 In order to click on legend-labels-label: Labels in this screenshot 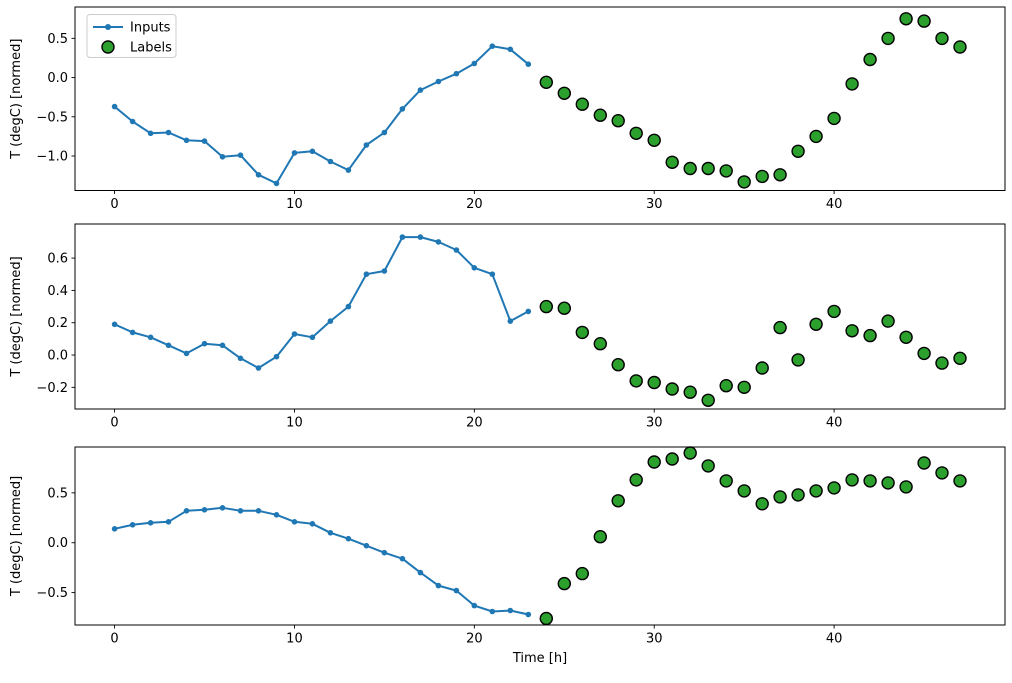, I will do `click(151, 48)`.